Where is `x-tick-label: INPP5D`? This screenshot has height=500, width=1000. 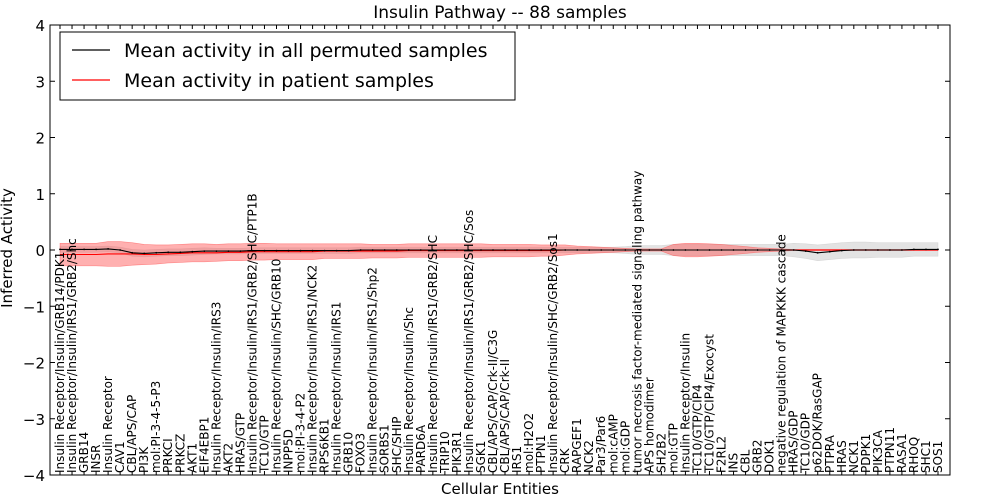 x-tick-label: INPP5D is located at coordinates (289, 451).